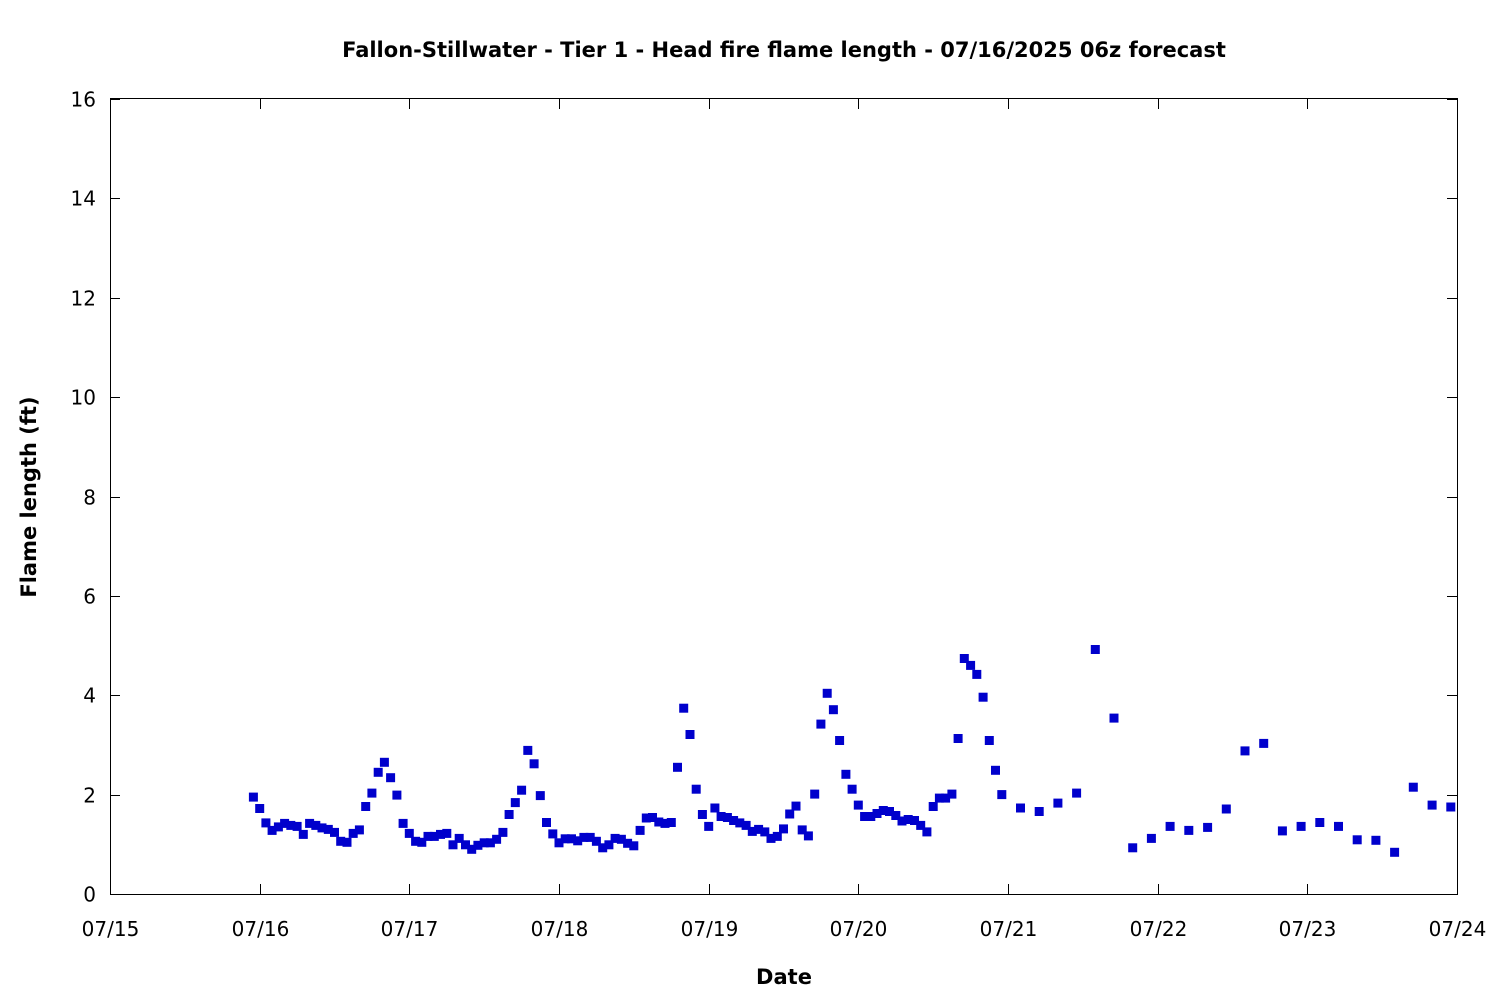 The height and width of the screenshot is (1000, 1500). I want to click on x-tick-label: 07/16, so click(261, 929).